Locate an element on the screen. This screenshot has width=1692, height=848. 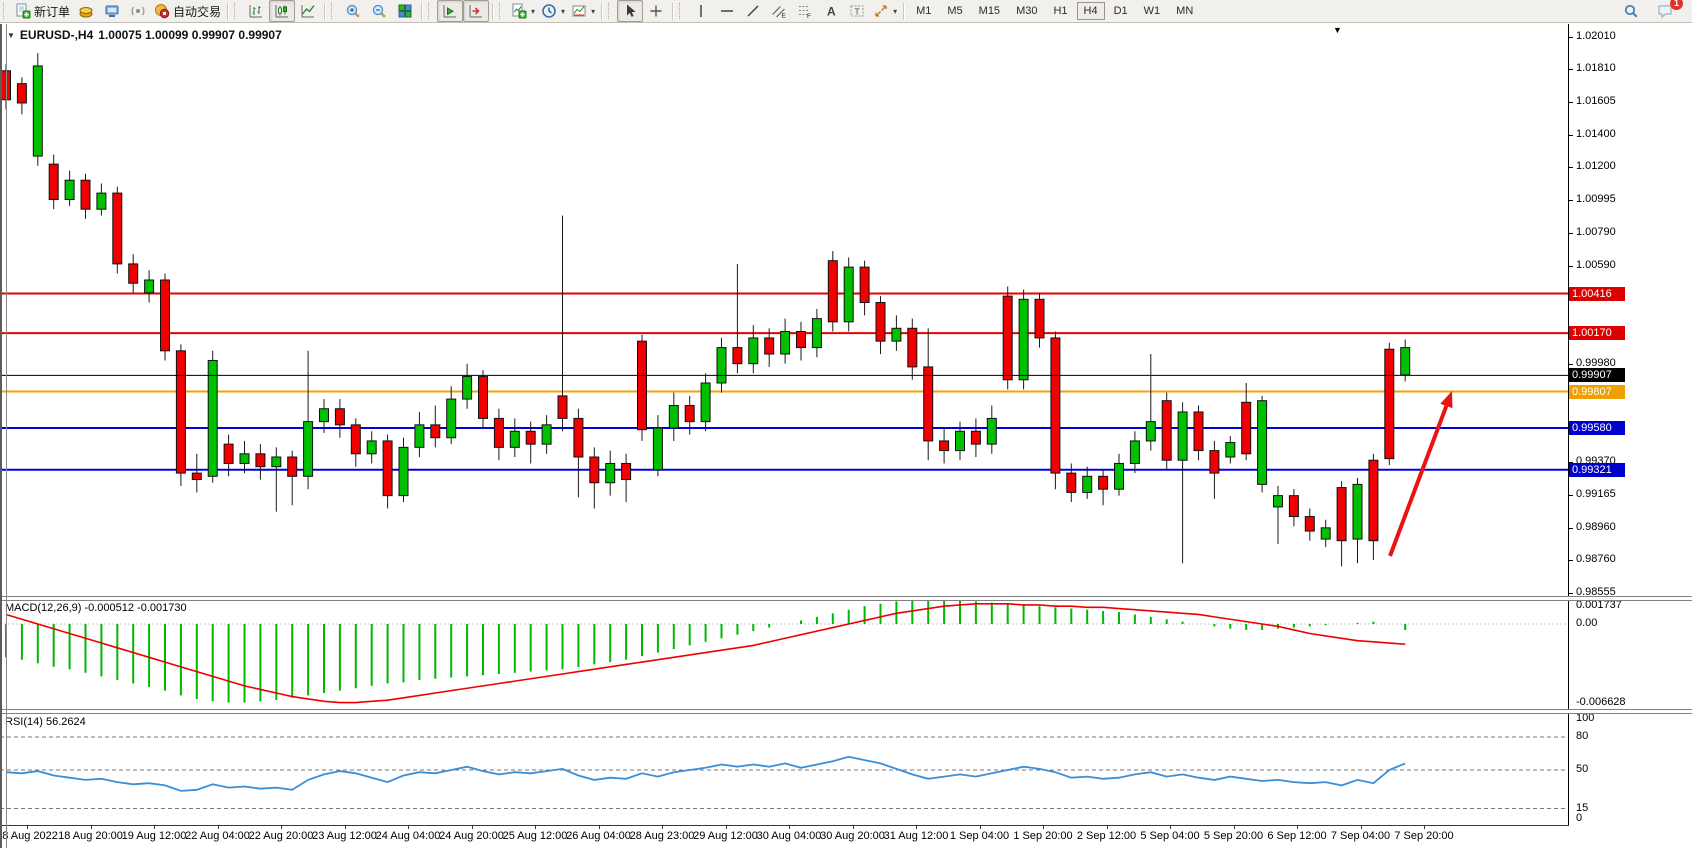
arrows-button-dropdown-icon: ▾ is located at coordinates (895, 11).